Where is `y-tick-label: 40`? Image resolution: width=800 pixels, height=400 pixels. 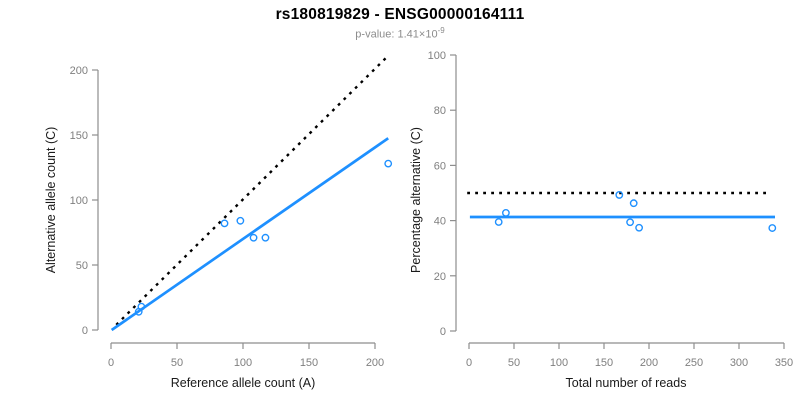
y-tick-label: 40 is located at coordinates (440, 222).